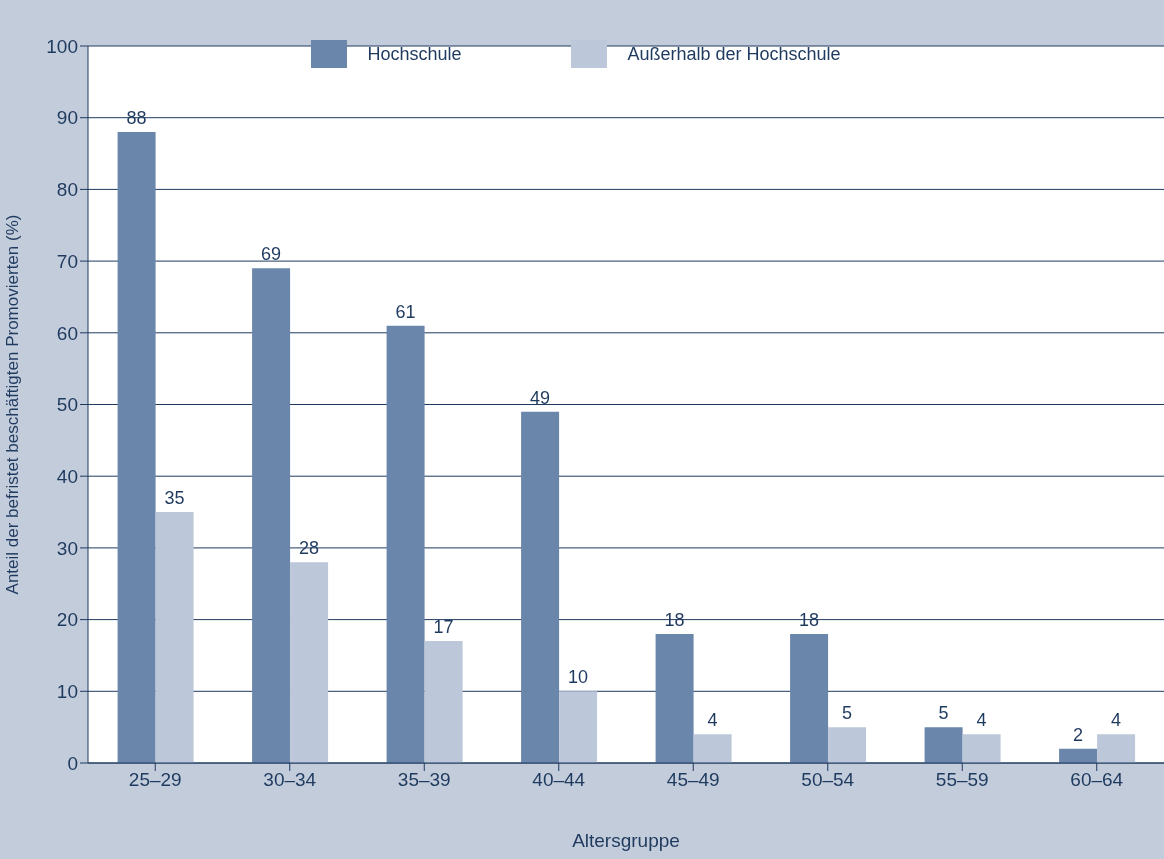 The image size is (1164, 859). I want to click on x-tick-label: 40–44, so click(559, 780).